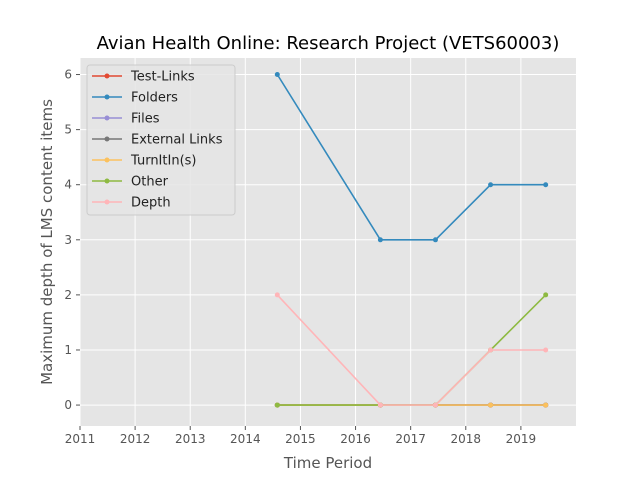  Describe the element at coordinates (68, 350) in the screenshot. I see `y-tick-label: 1` at that location.